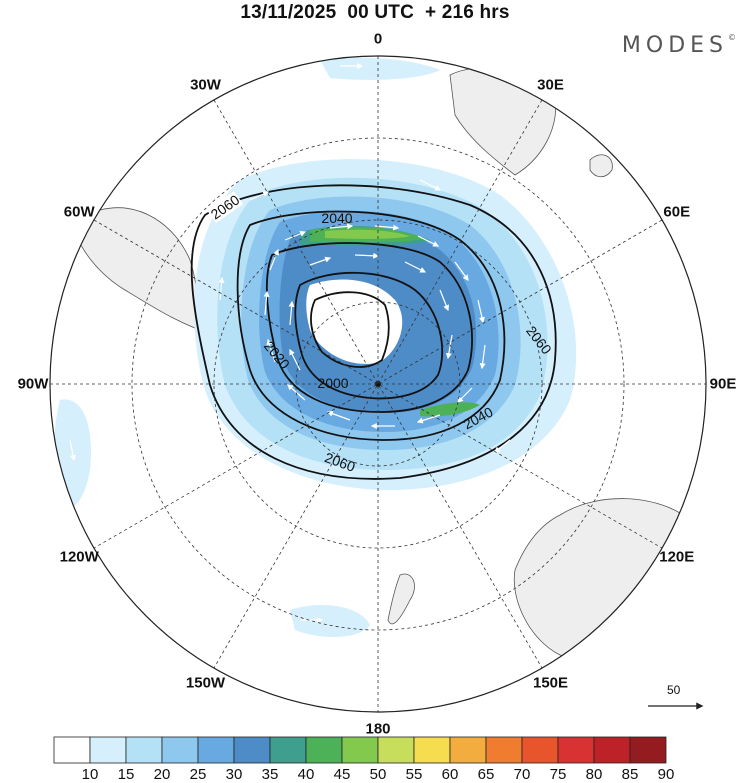 The width and height of the screenshot is (750, 783). Describe the element at coordinates (375, 12) in the screenshot. I see `map-title: 13/11/2025 00 UTC + 216 hrs` at that location.